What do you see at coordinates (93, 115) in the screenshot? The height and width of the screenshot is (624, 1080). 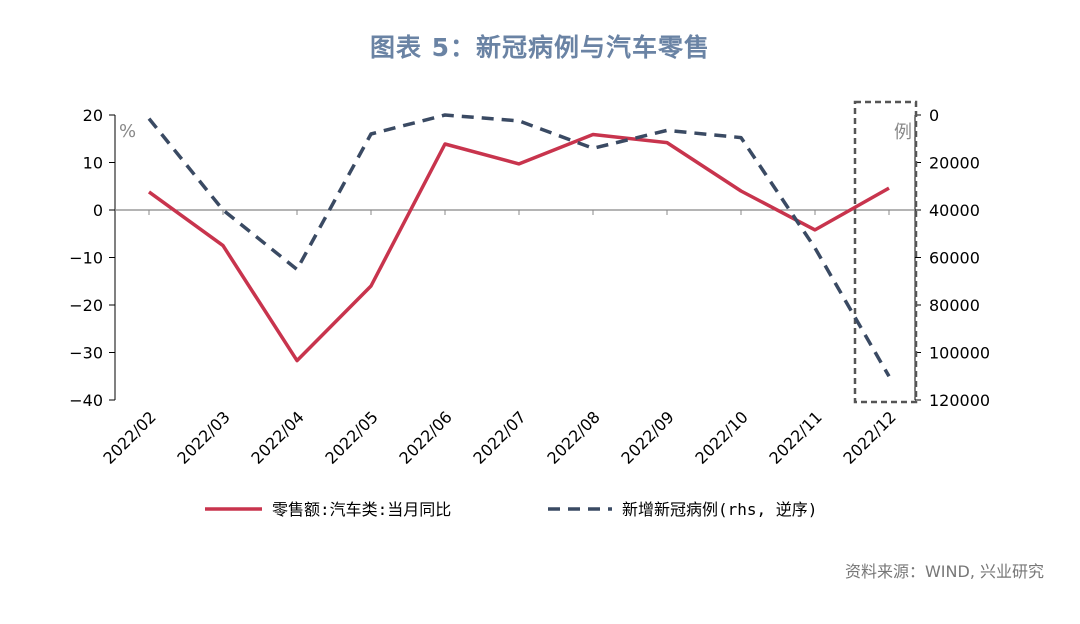 I see `left-tick-label: 20` at bounding box center [93, 115].